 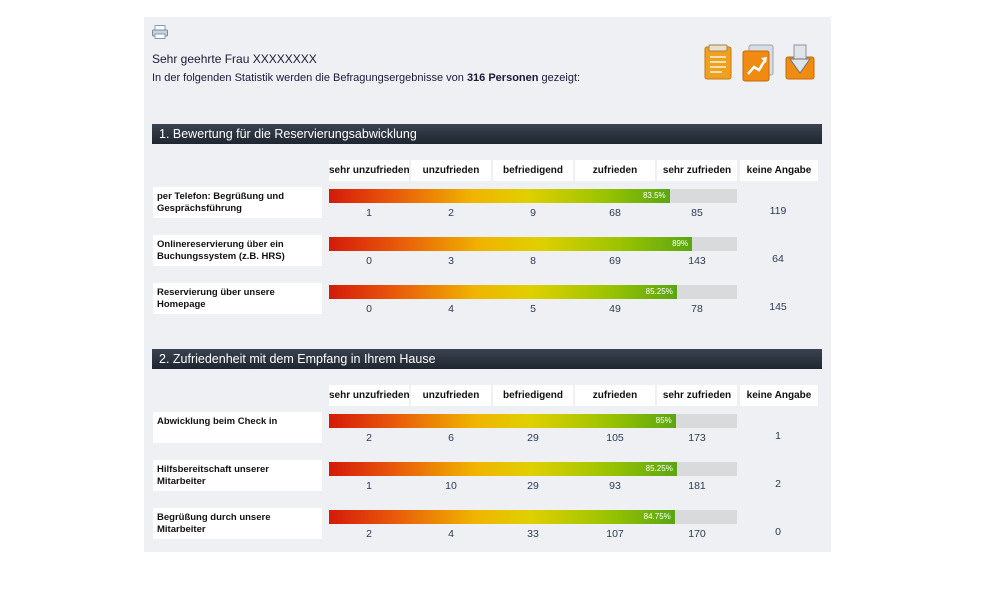 I want to click on print-icon, so click(x=160, y=32).